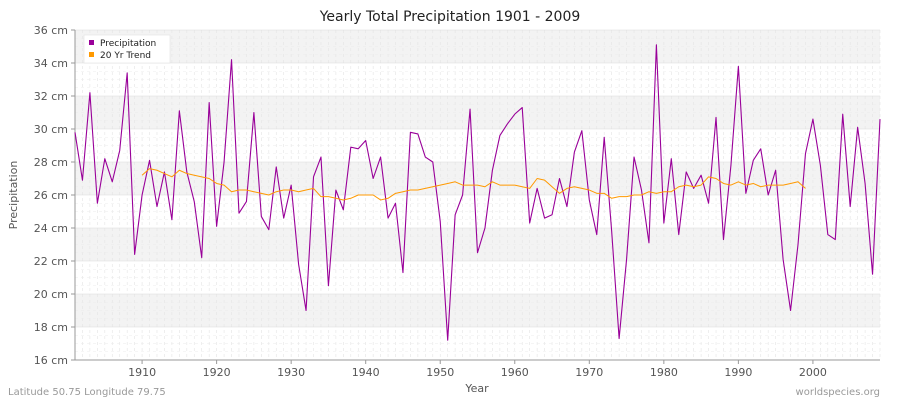 This screenshot has width=900, height=400. What do you see at coordinates (440, 372) in the screenshot?
I see `x-tick-label: 1950` at bounding box center [440, 372].